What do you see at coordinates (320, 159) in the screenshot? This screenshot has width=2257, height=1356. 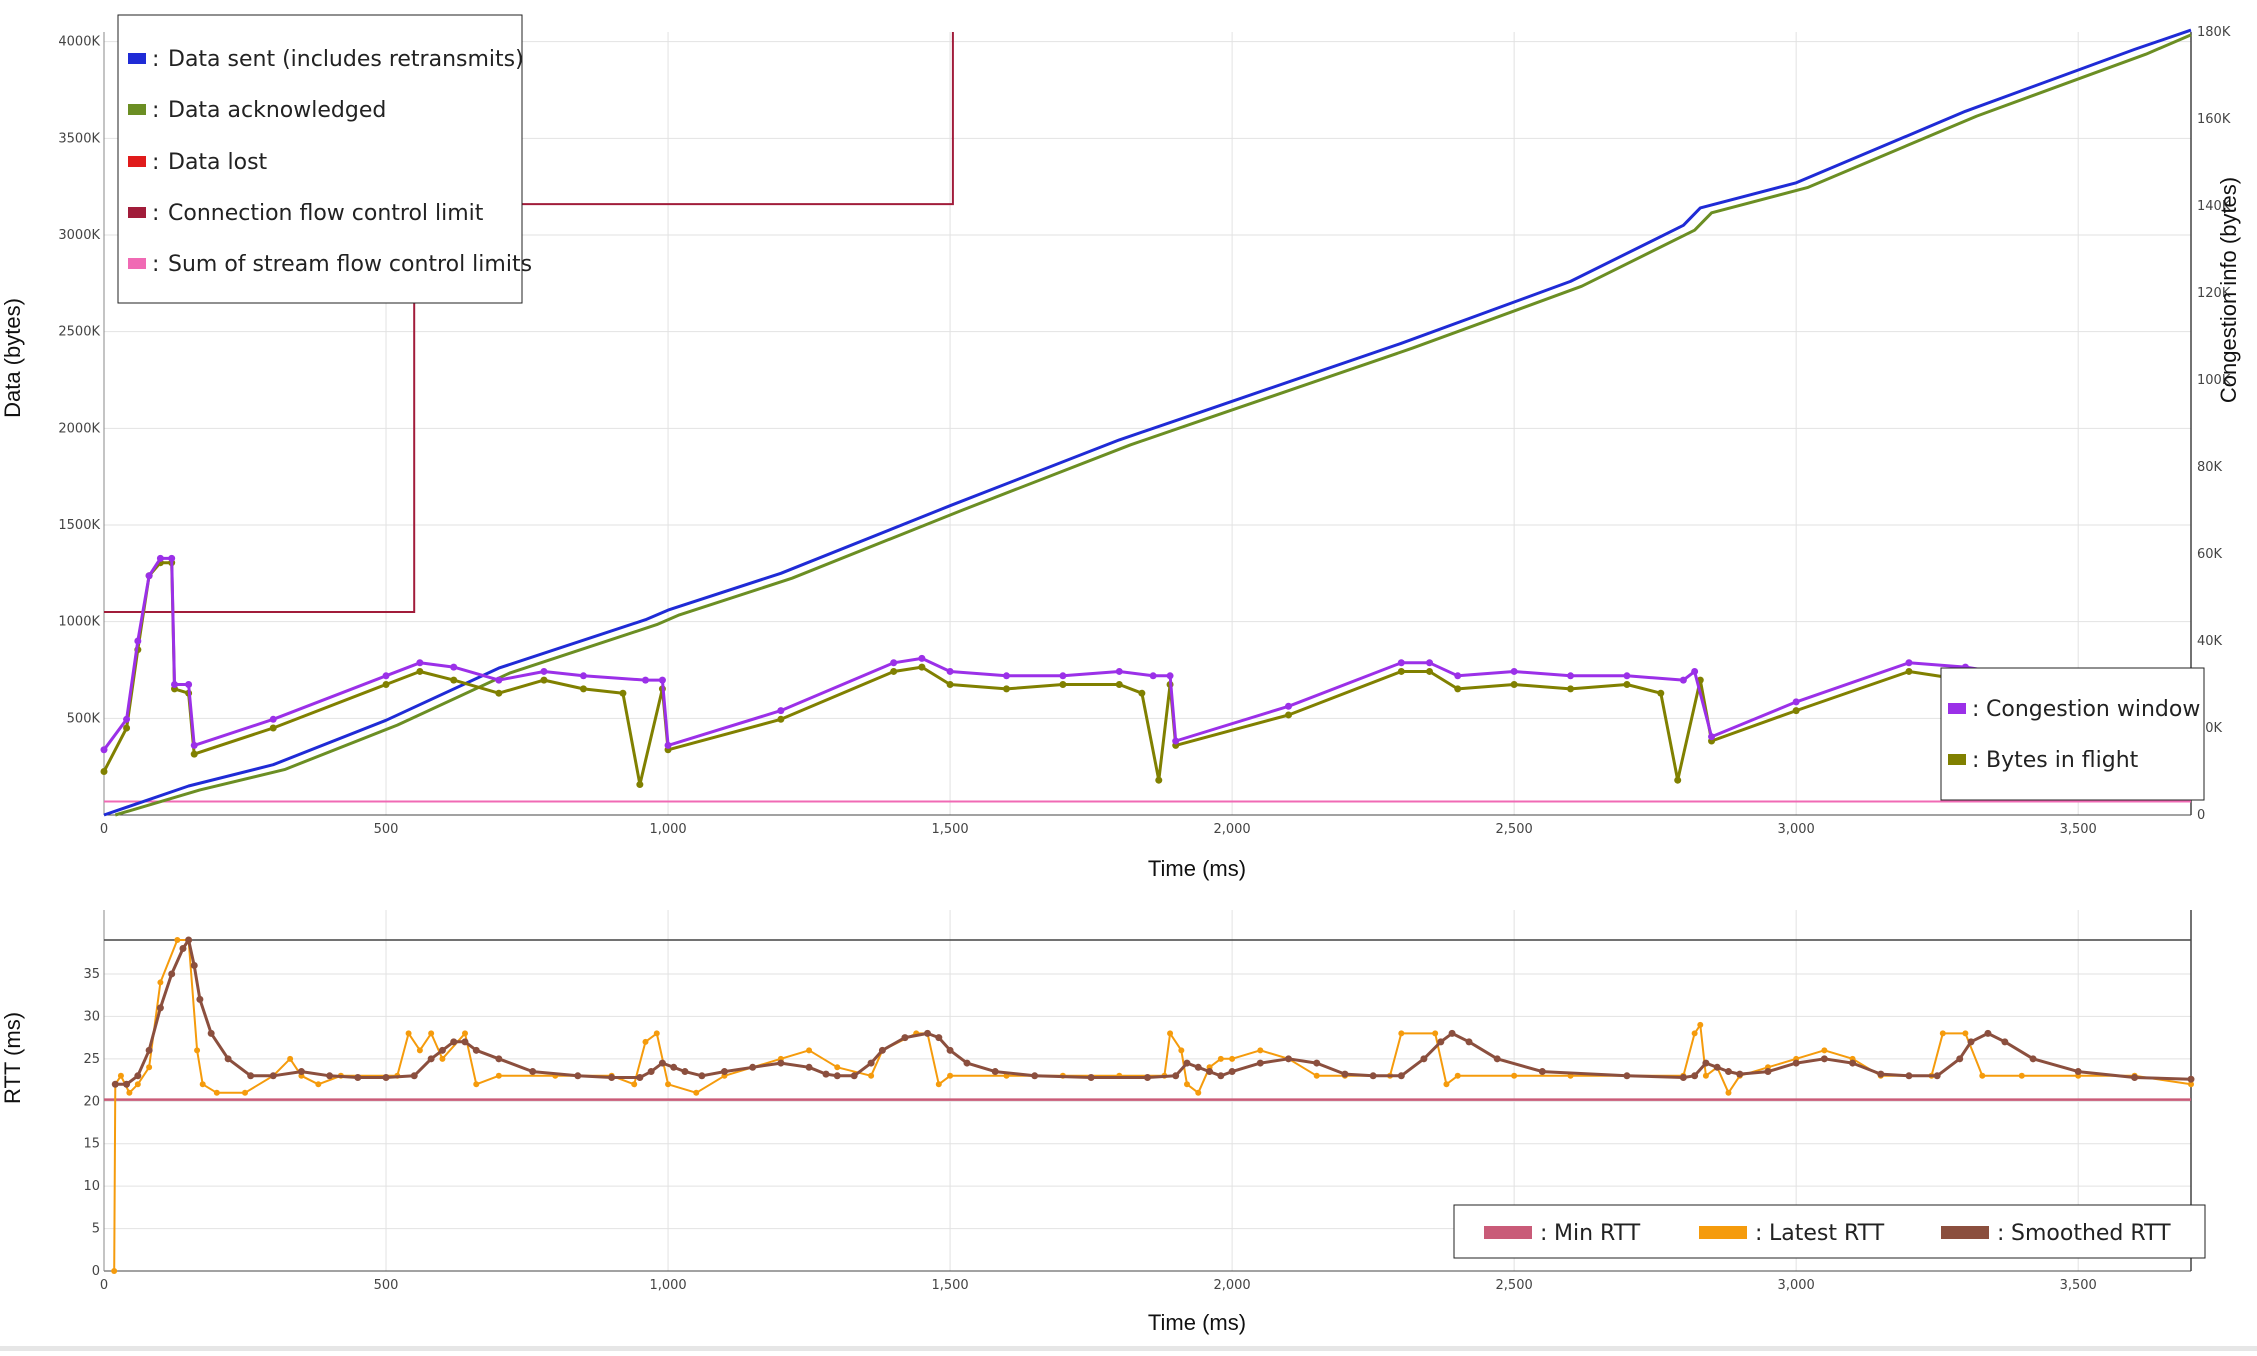 I see `top-legend-box` at bounding box center [320, 159].